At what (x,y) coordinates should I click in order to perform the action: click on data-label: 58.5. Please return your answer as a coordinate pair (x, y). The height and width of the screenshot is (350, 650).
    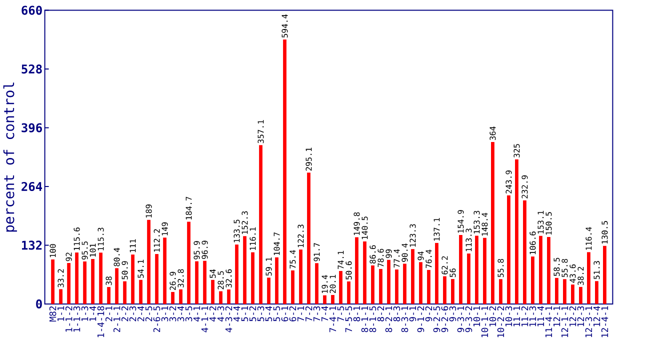
    Looking at the image, I should click on (557, 267).